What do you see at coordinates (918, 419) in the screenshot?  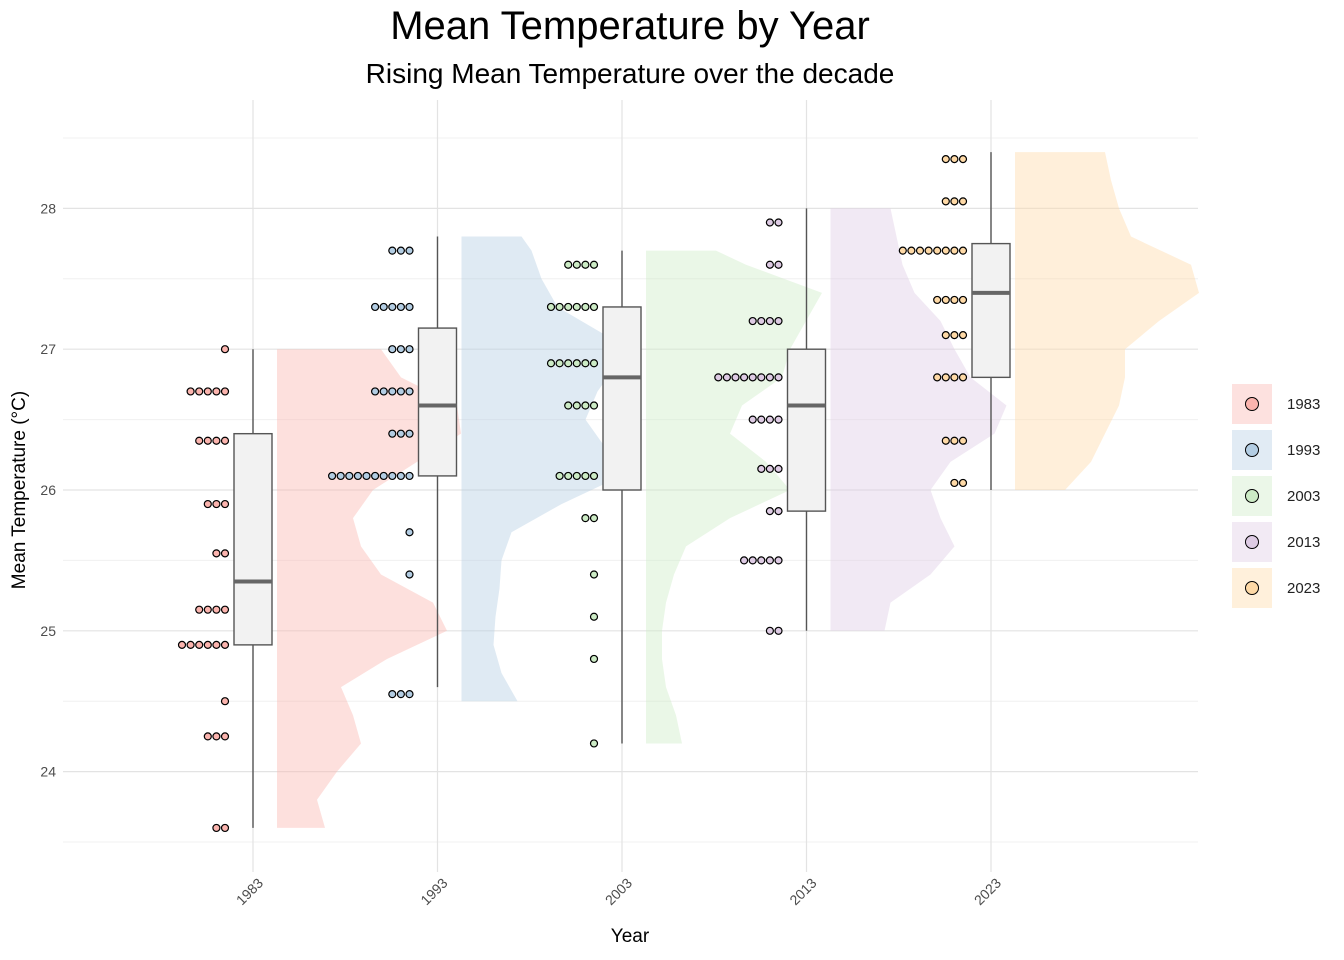 I see `density-2013` at bounding box center [918, 419].